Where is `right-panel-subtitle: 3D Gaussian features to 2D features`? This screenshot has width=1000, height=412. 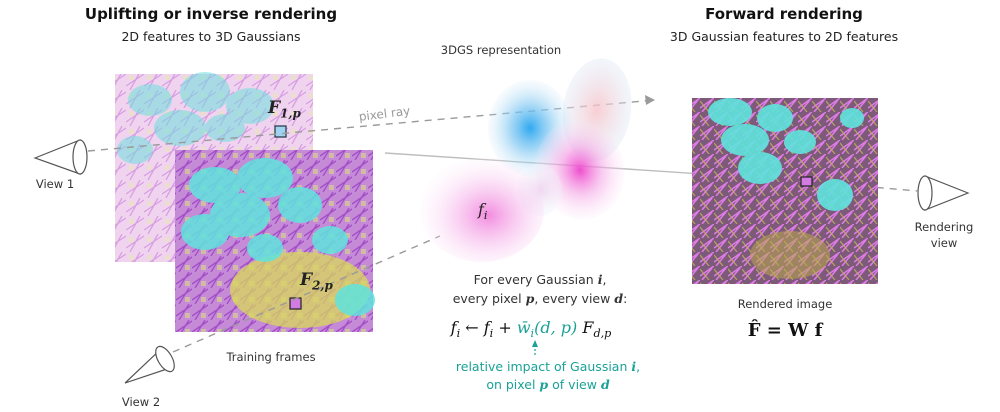
right-panel-subtitle: 3D Gaussian features to 2D features is located at coordinates (784, 36).